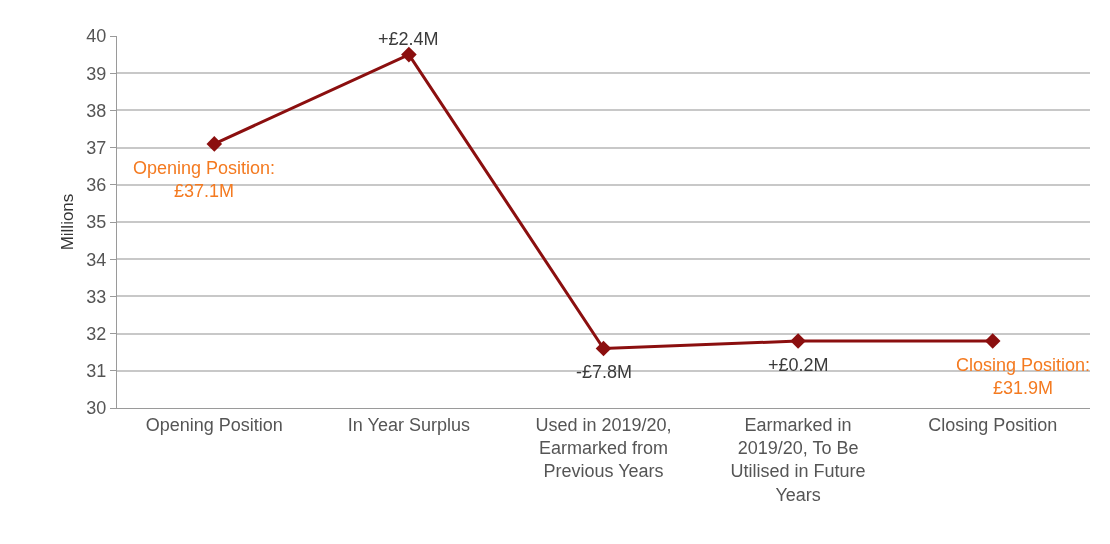 This screenshot has width=1110, height=544. I want to click on y-tick-label: 32, so click(96, 333).